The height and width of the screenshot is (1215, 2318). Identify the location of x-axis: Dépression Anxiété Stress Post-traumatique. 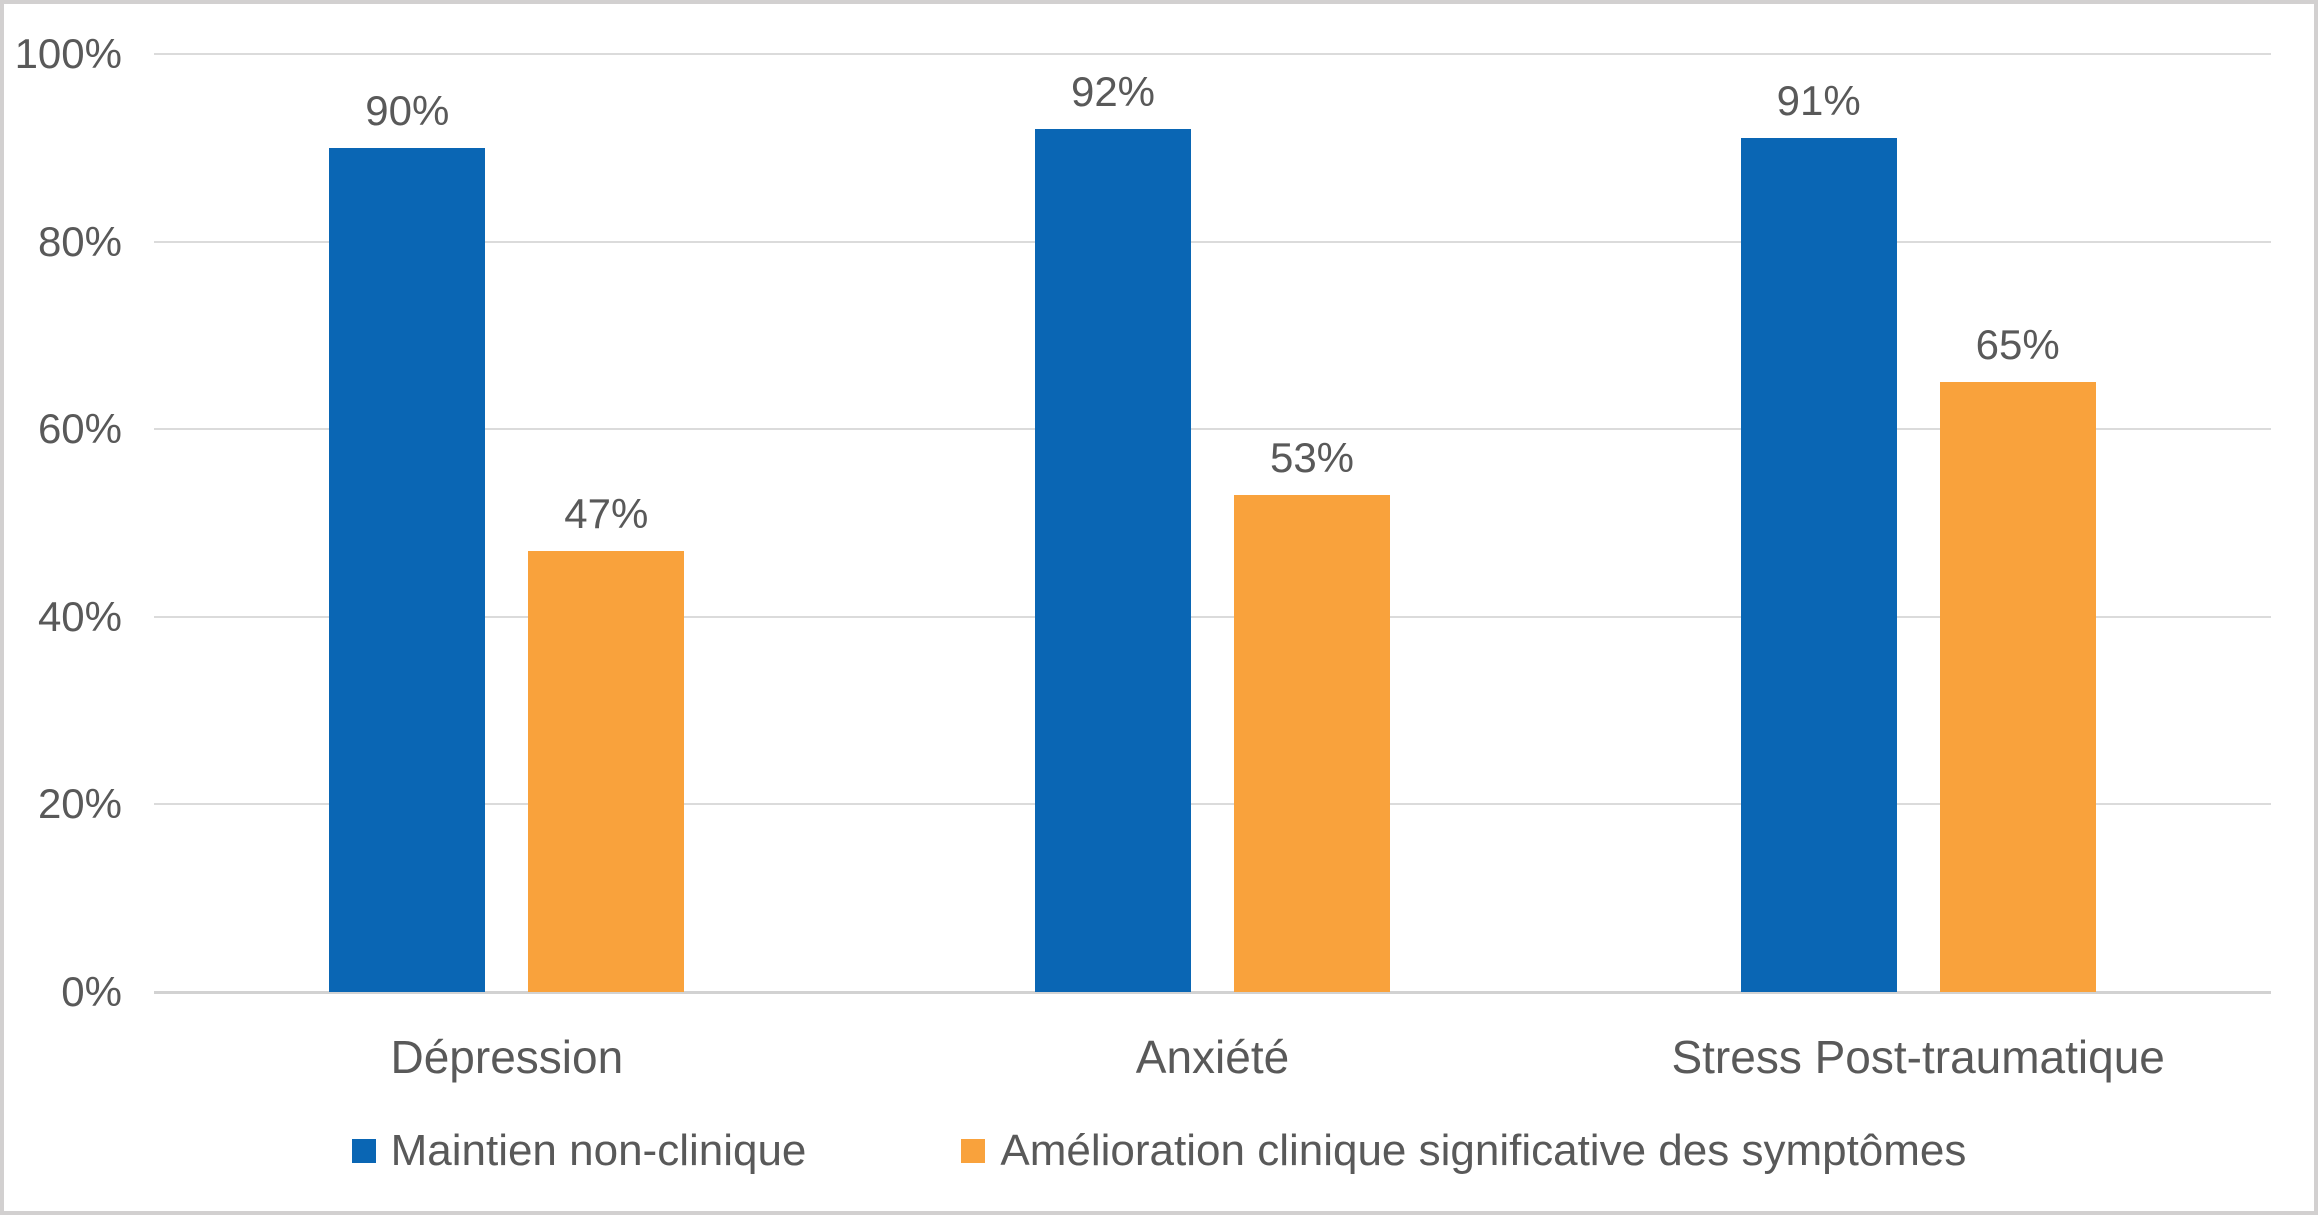
(1212, 1038).